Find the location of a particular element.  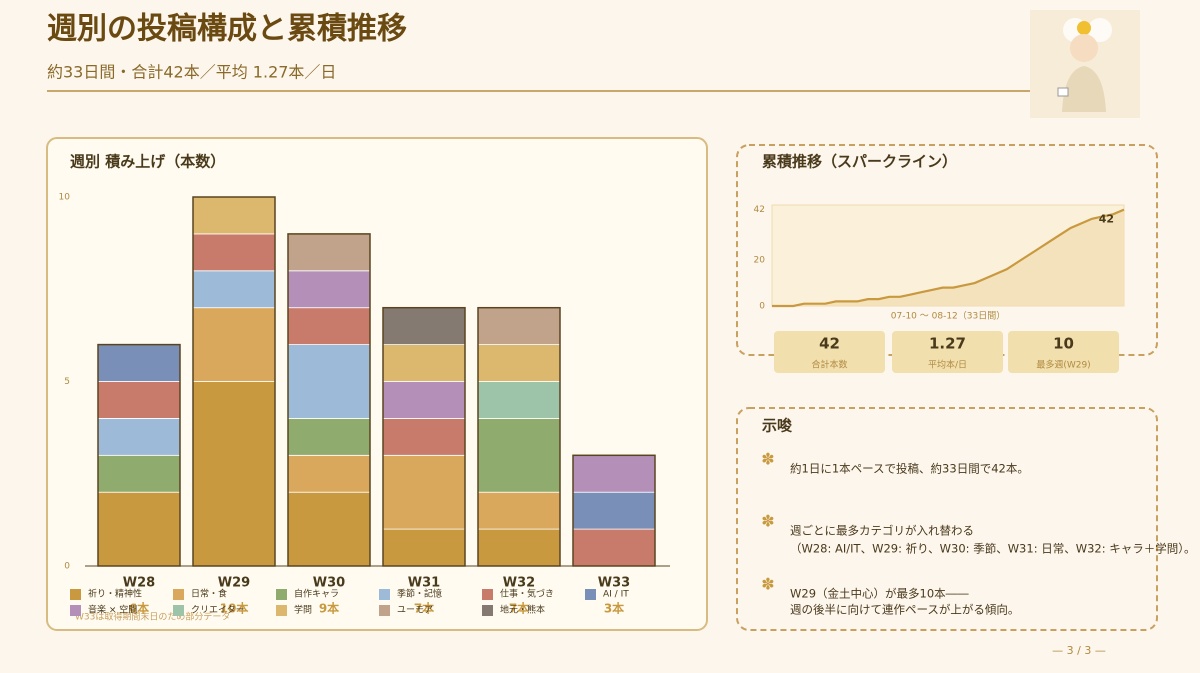

legend-label: クリエイター is located at coordinates (218, 610).